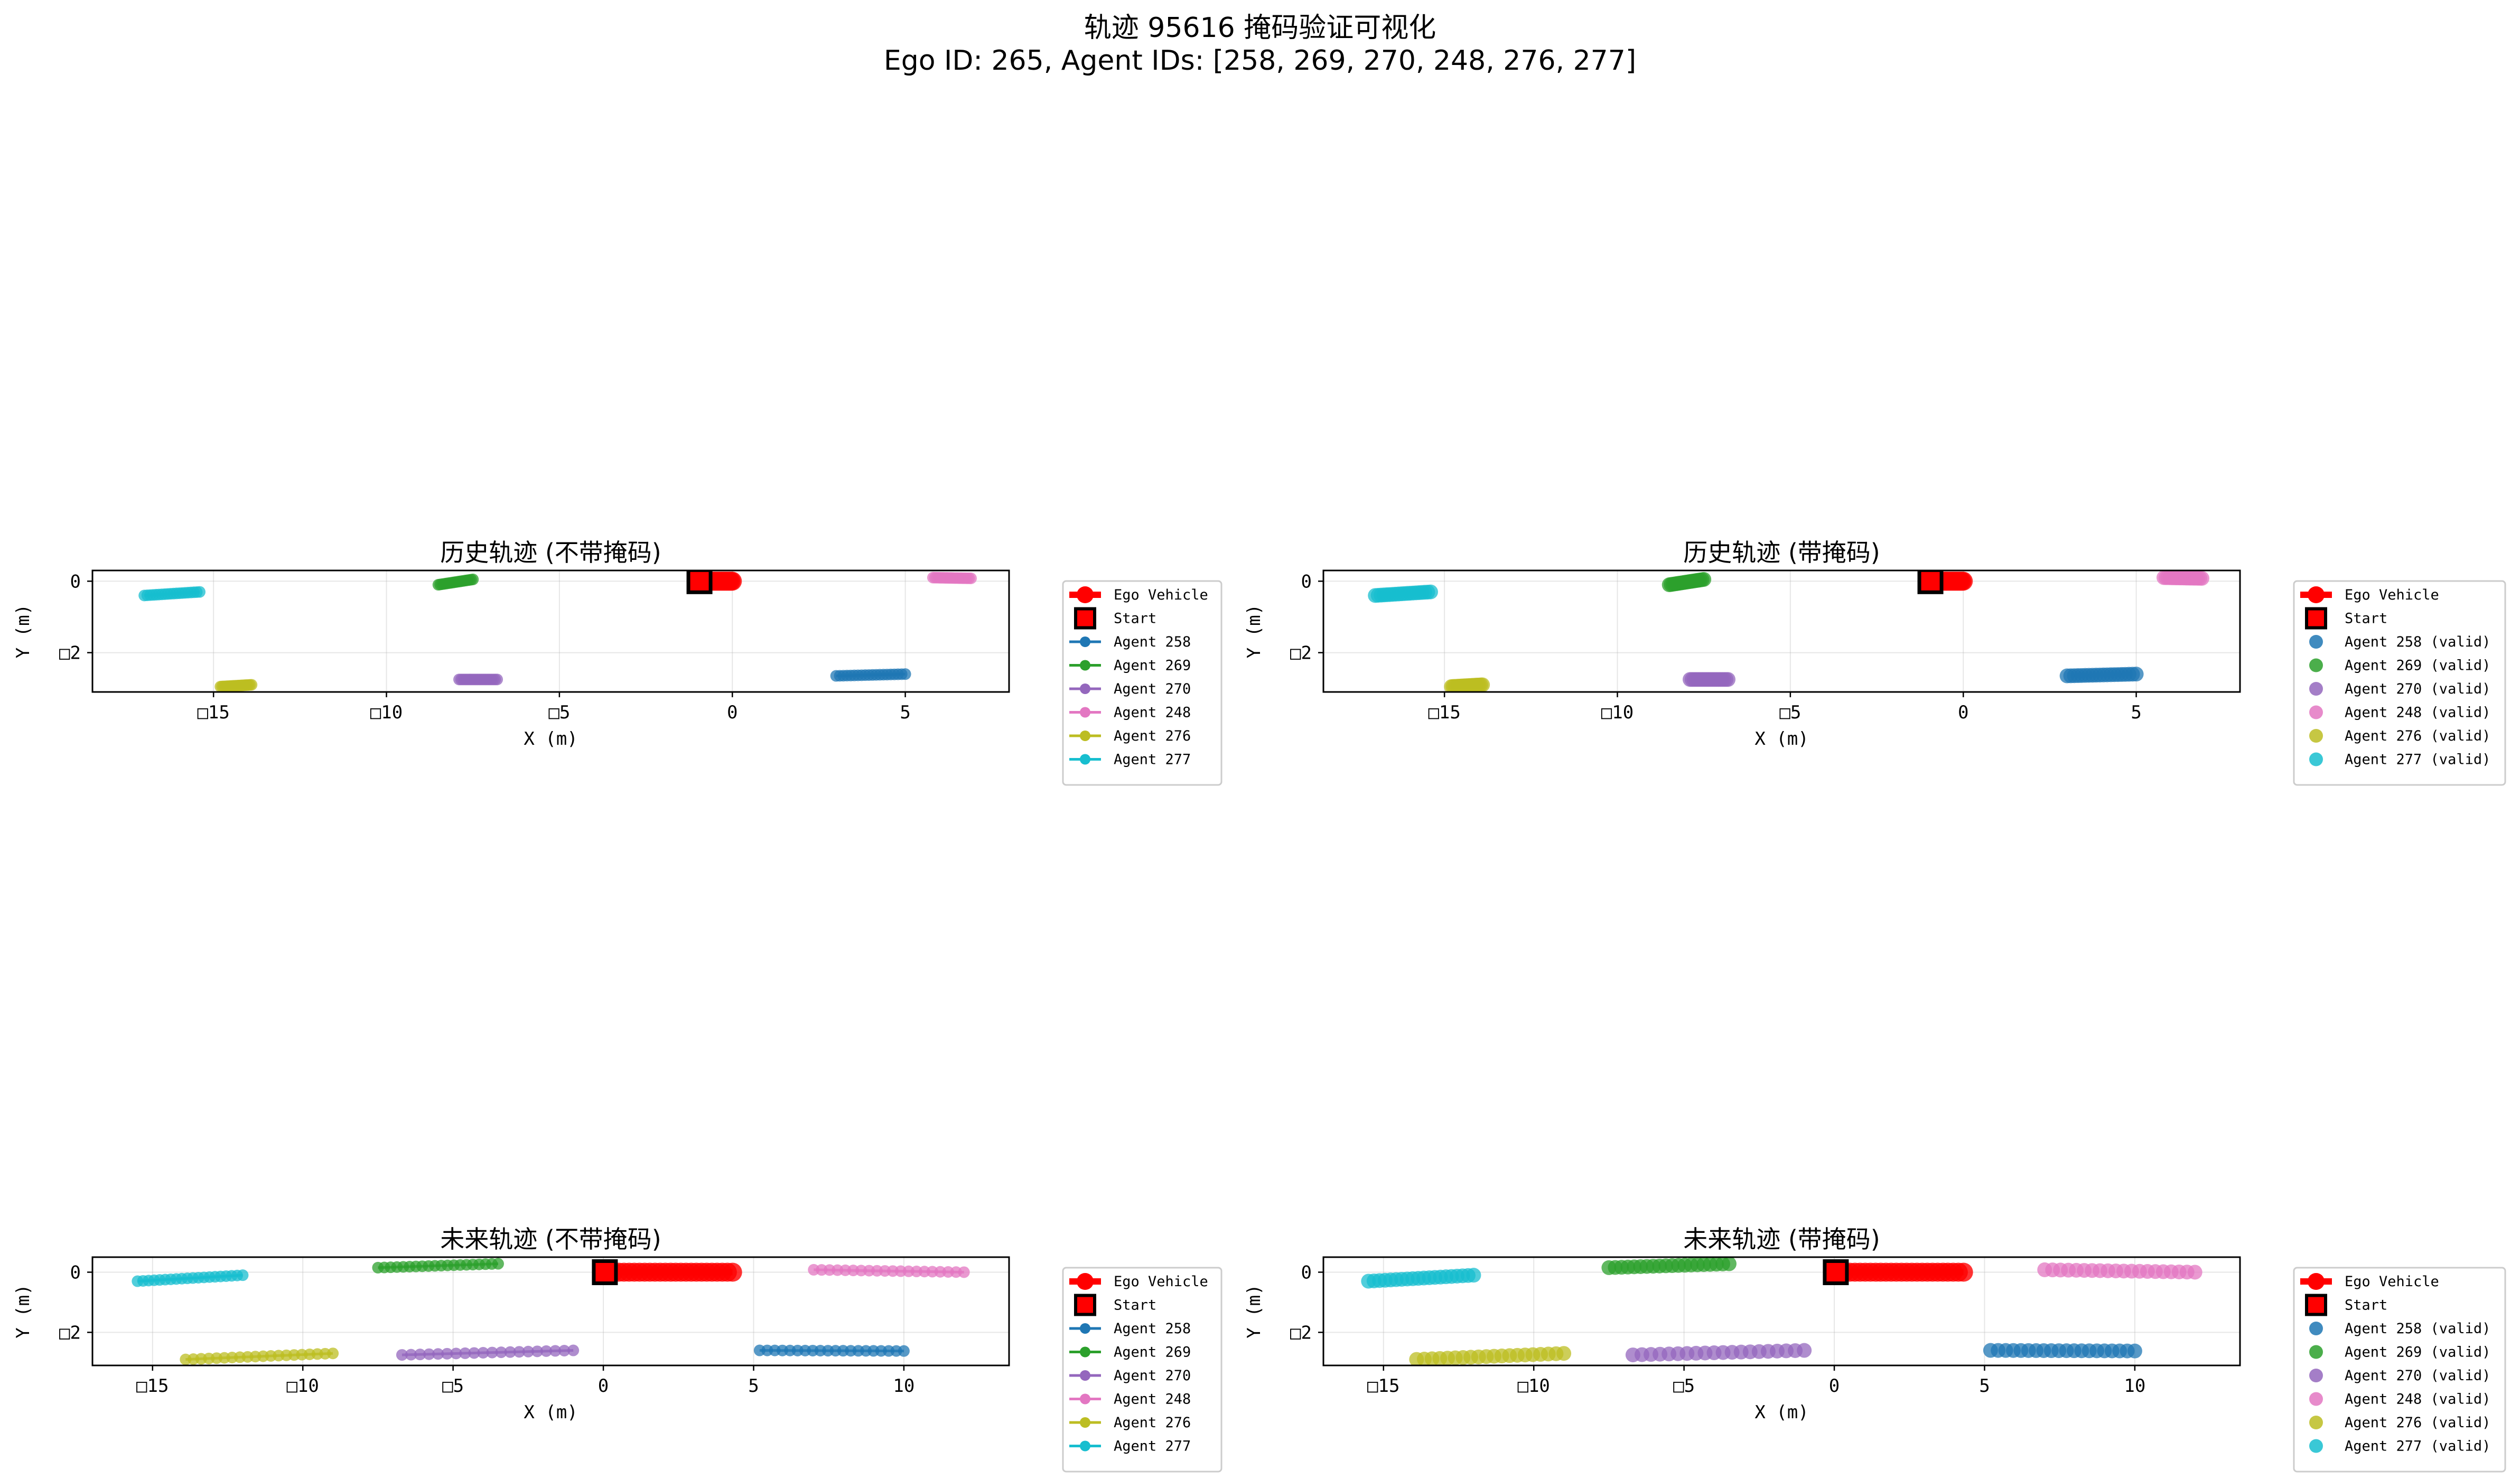 The width and height of the screenshot is (2520, 1479). What do you see at coordinates (2399, 689) in the screenshot?
I see `legend-item: Agent 270 (valid)` at bounding box center [2399, 689].